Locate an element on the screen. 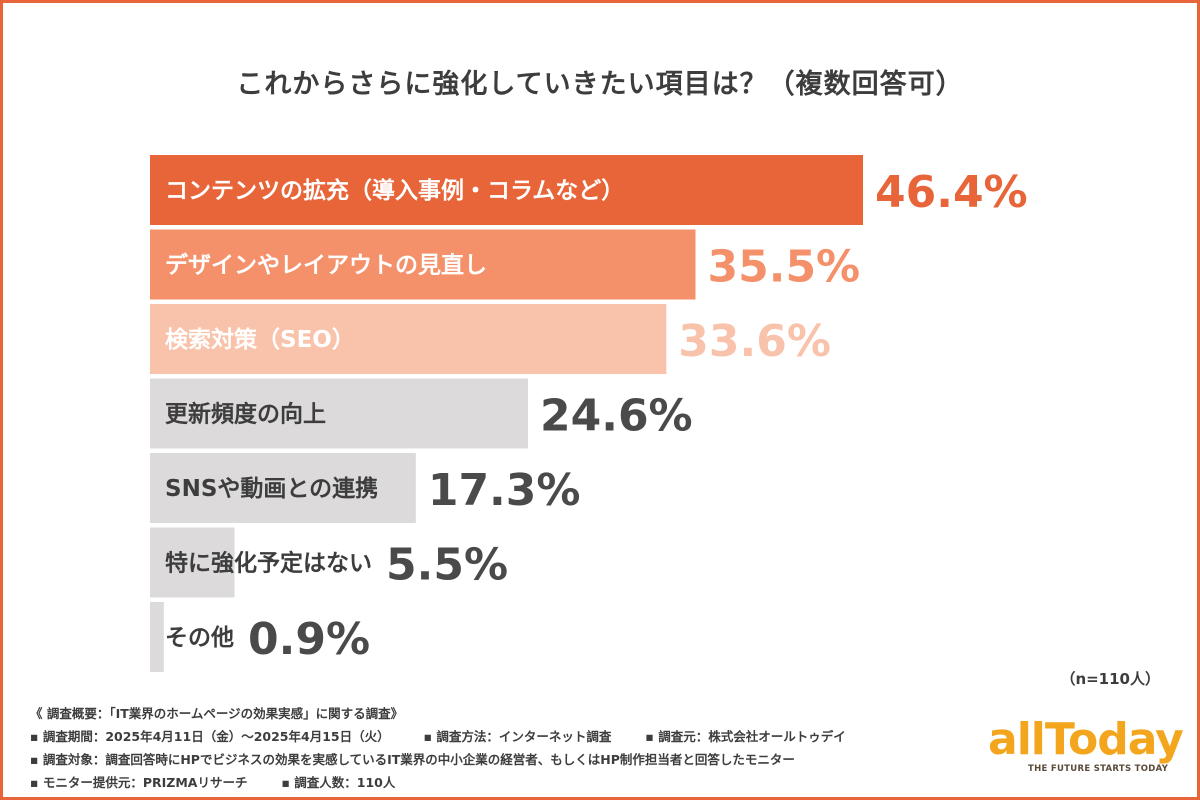 This screenshot has width=1200, height=800. category-label-3: 検索対策（SEO） is located at coordinates (260, 339).